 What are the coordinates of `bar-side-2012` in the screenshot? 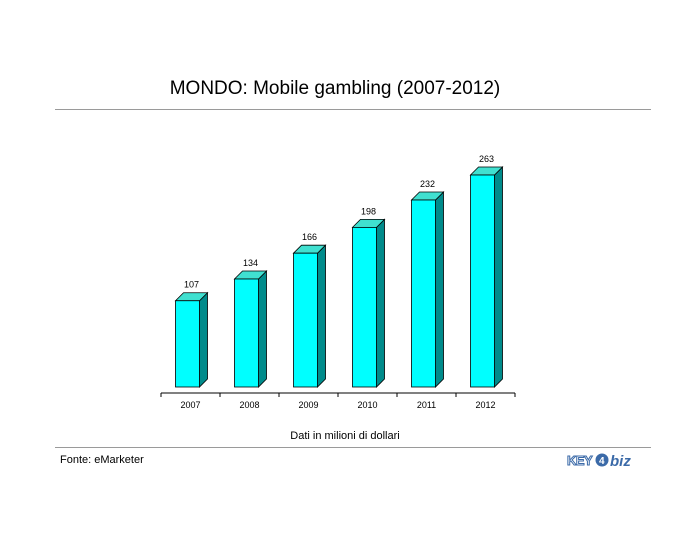 It's located at (498, 277).